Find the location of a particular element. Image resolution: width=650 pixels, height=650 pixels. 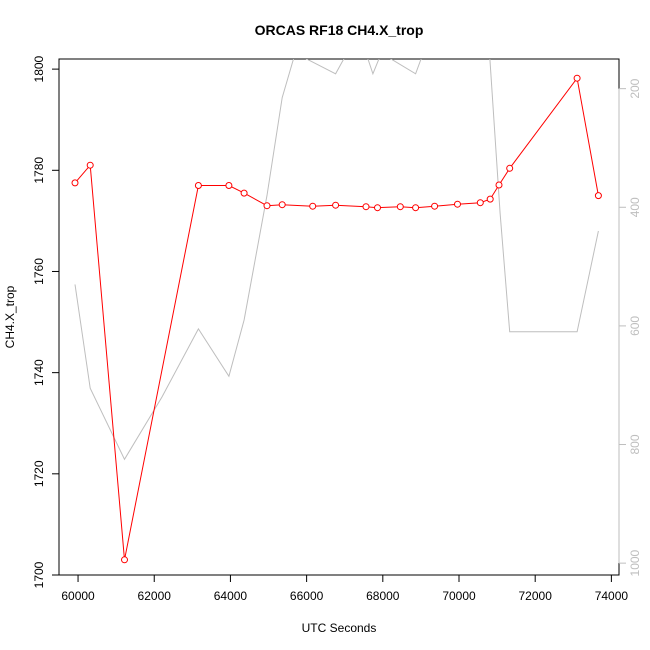

x-tick-label: 66000 is located at coordinates (307, 596).